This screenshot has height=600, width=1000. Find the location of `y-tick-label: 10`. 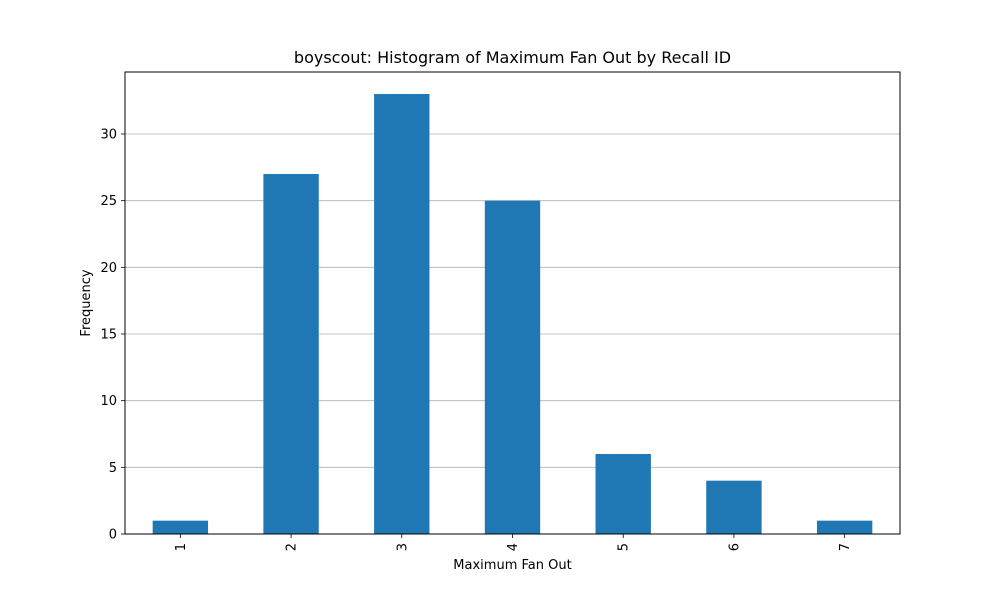

y-tick-label: 10 is located at coordinates (108, 401).